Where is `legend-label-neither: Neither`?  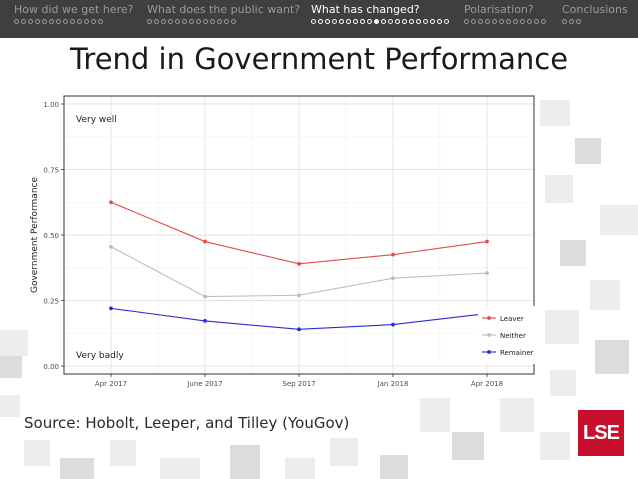 legend-label-neither: Neither is located at coordinates (513, 336).